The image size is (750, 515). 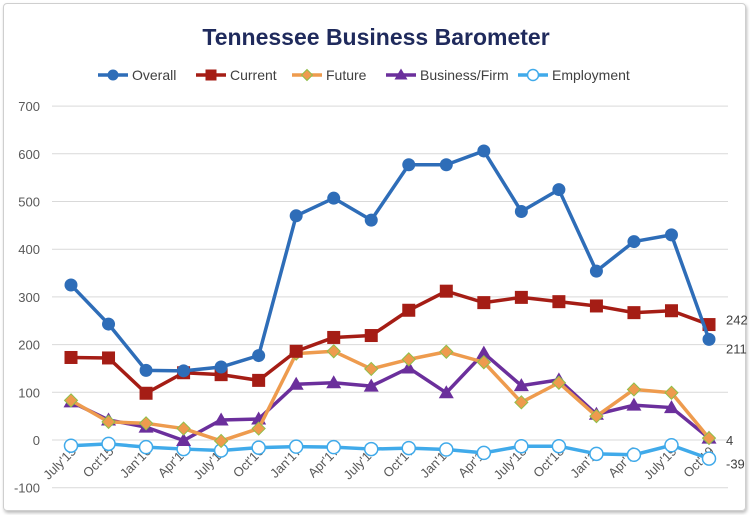 I want to click on y-tick-label: 700, so click(x=29, y=106).